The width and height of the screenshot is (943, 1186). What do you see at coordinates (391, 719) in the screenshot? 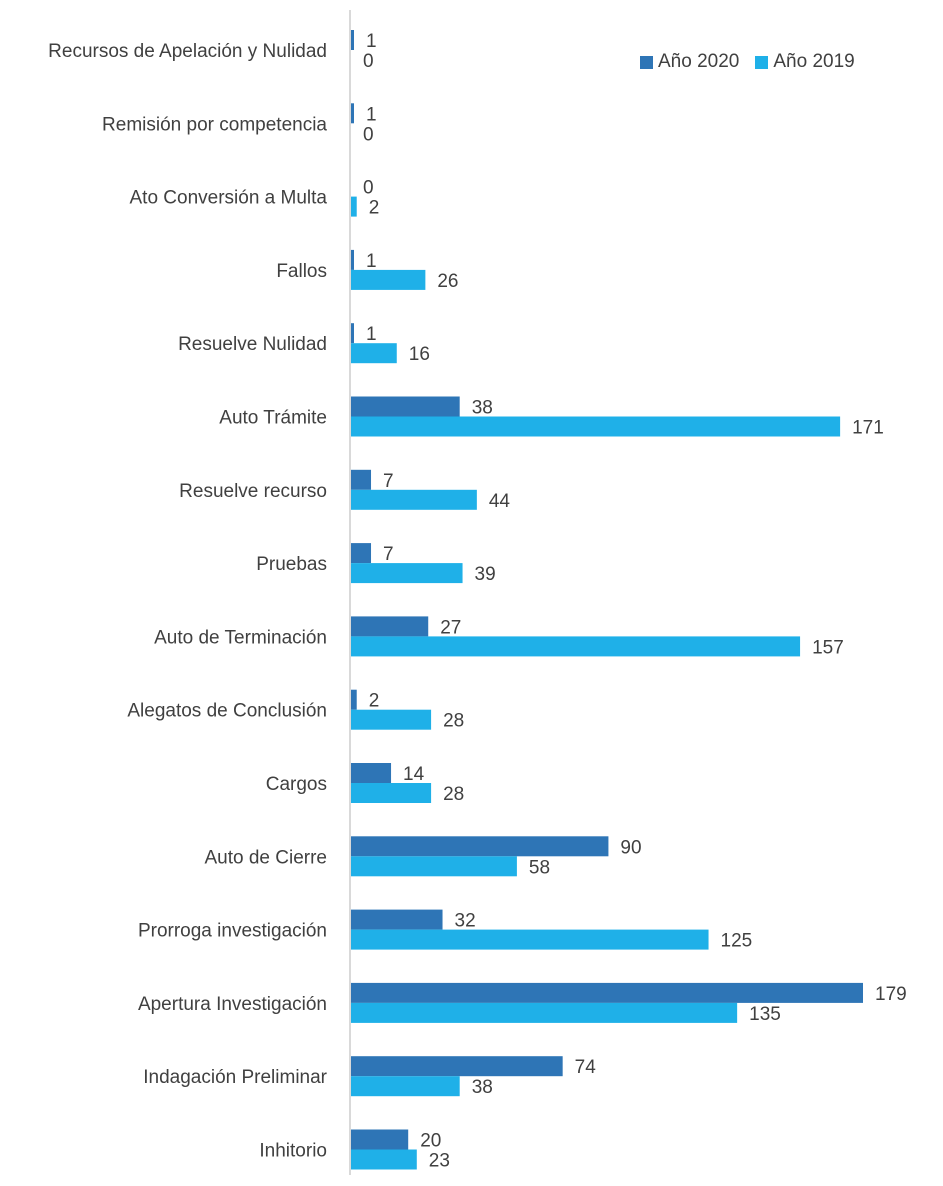
I see `bar-2019-alegatos-de-conclusion` at bounding box center [391, 719].